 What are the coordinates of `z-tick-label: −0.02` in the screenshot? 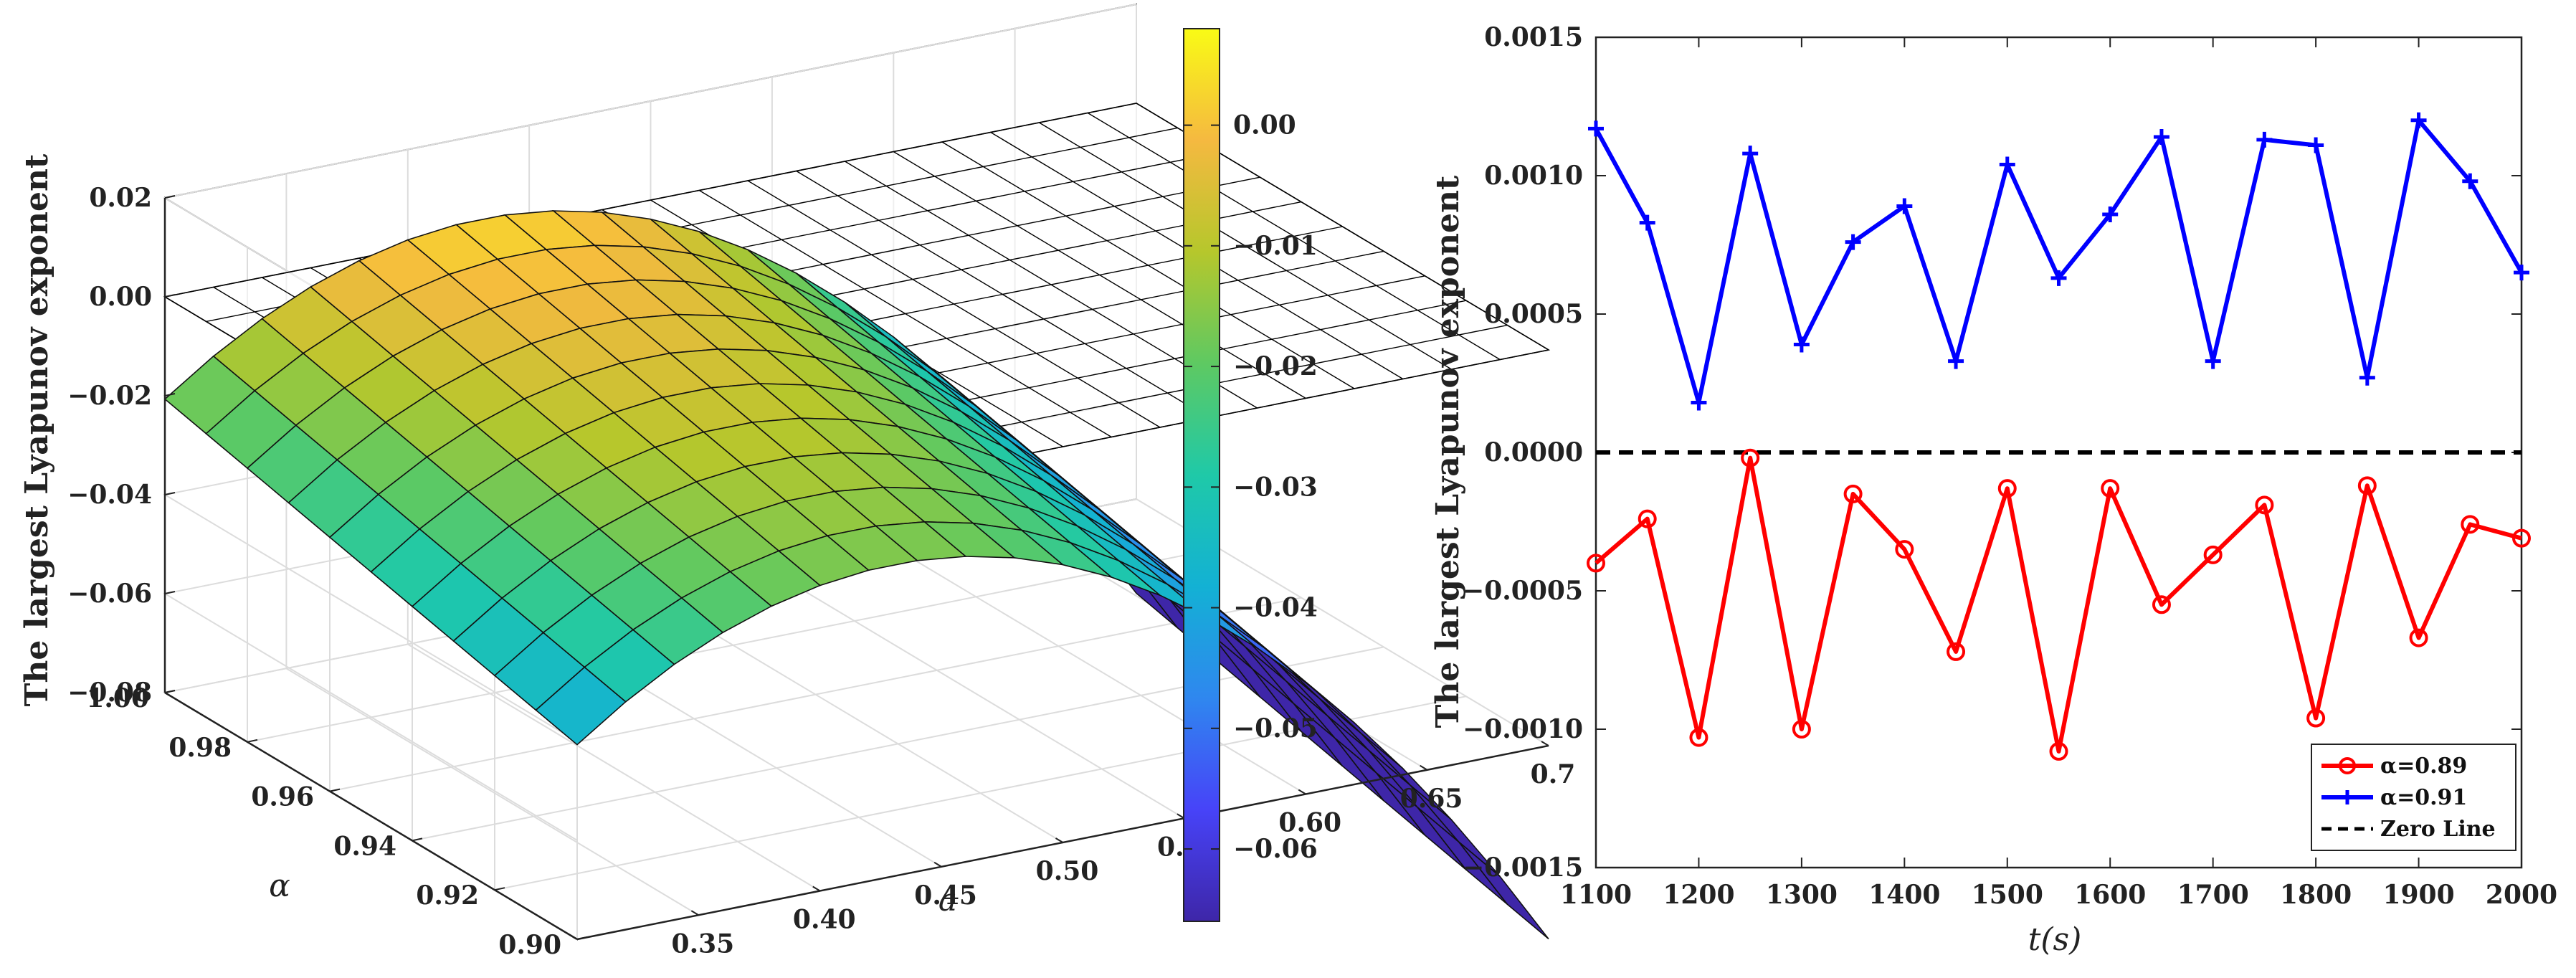 It's located at (110, 396).